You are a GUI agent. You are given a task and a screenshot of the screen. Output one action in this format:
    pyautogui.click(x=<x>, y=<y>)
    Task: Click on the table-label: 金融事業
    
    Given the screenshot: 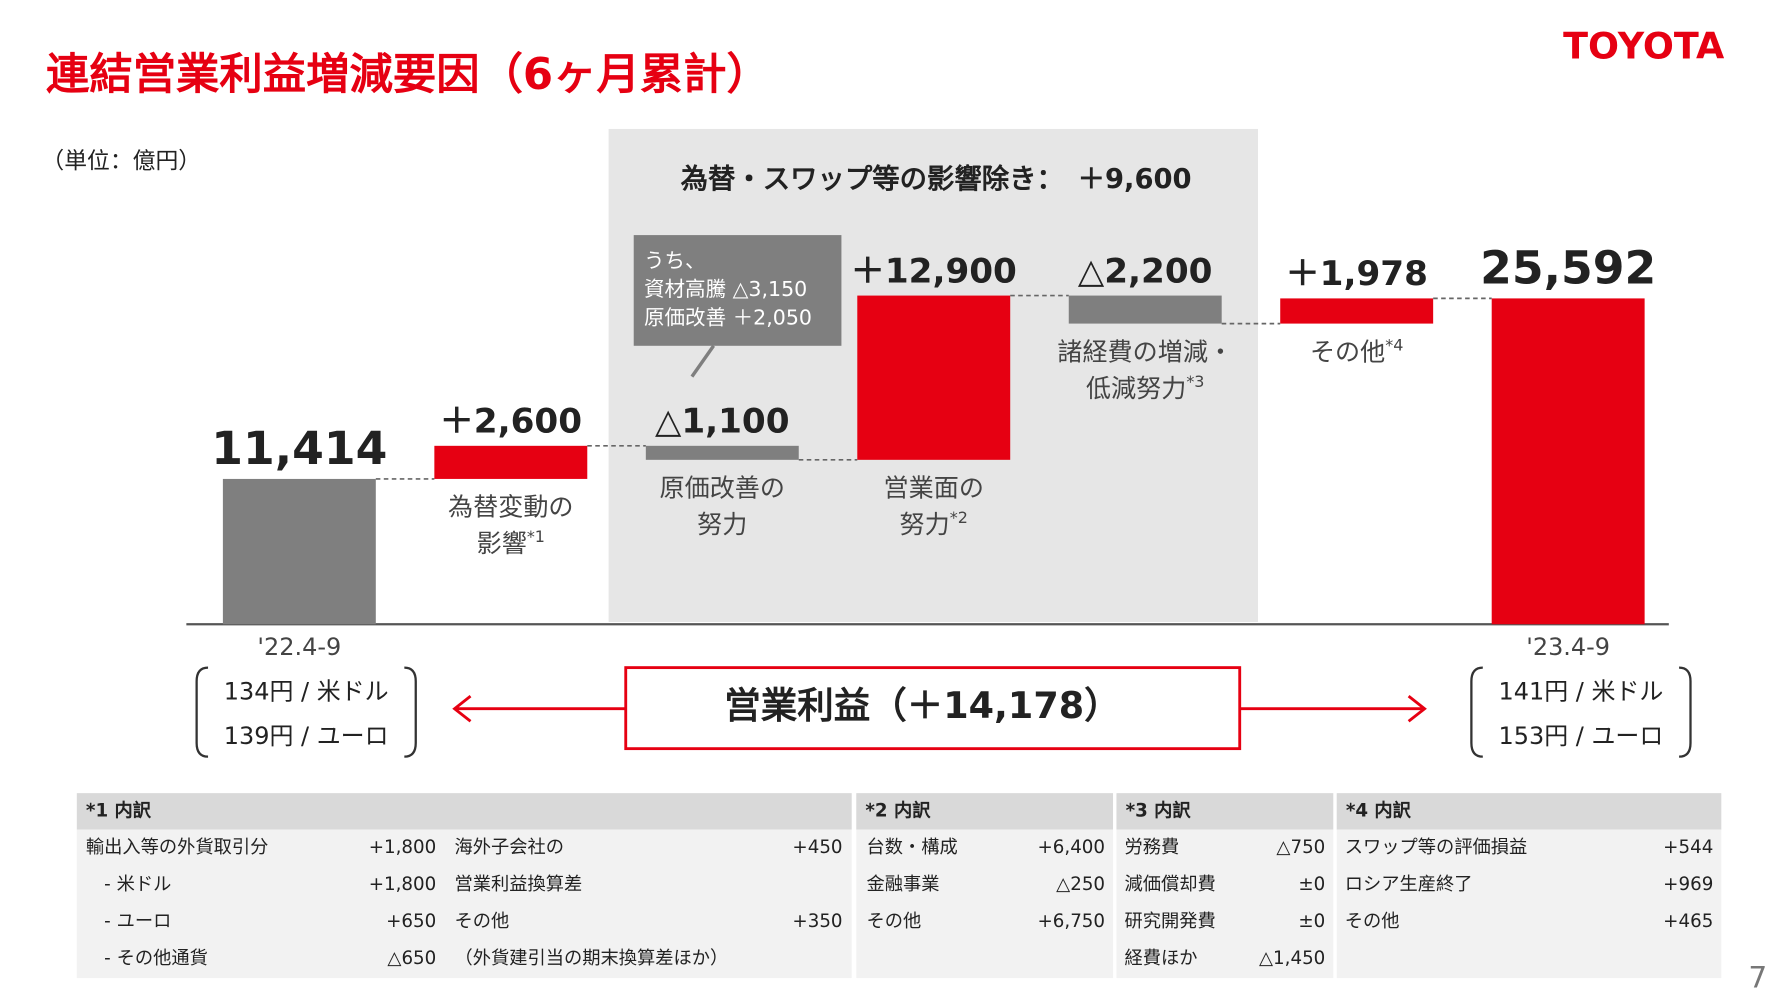 What is the action you would take?
    pyautogui.click(x=903, y=884)
    